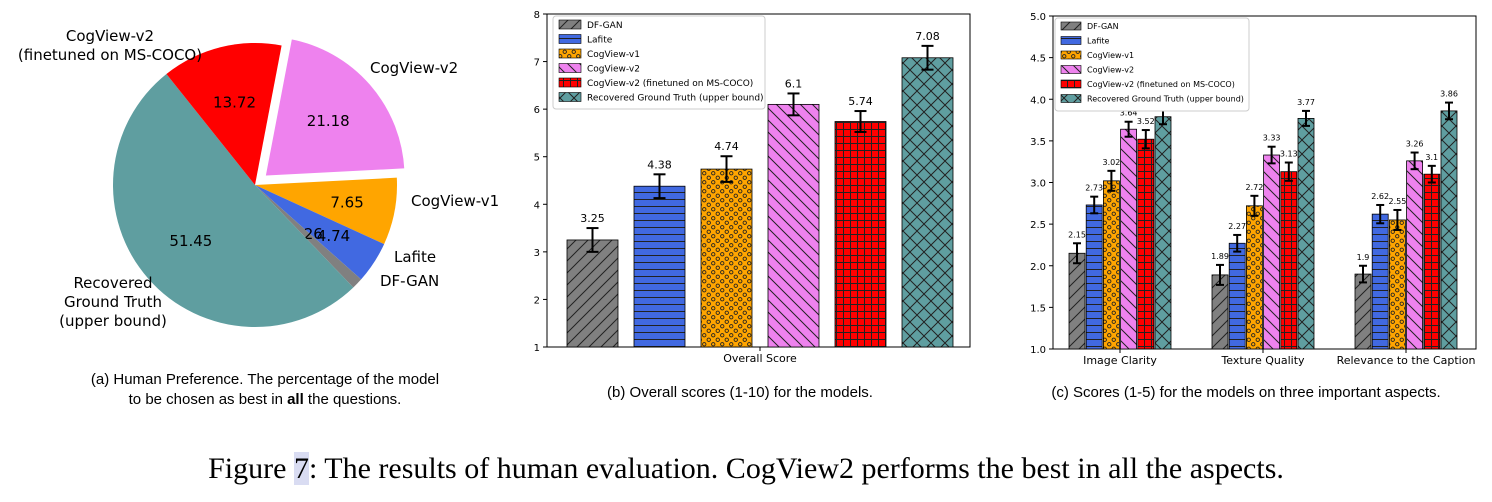 This screenshot has width=1492, height=502. What do you see at coordinates (233, 201) in the screenshot?
I see `pie-slice-recovered-ground-truth-upper-bound` at bounding box center [233, 201].